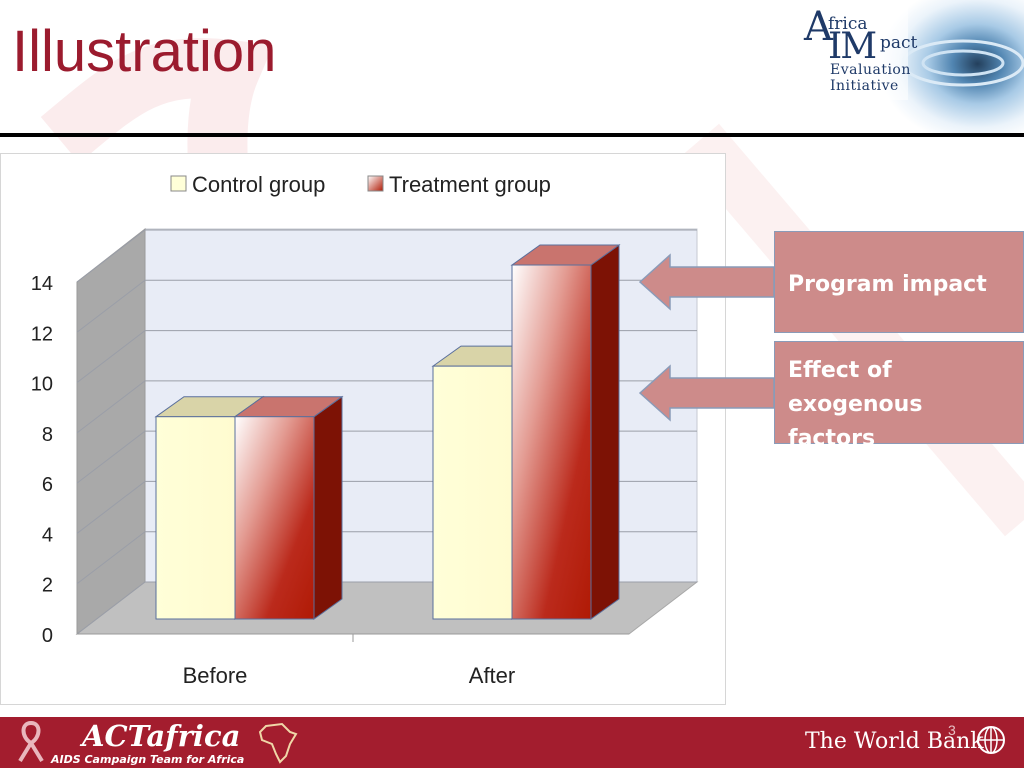 This screenshot has width=1024, height=768. Describe the element at coordinates (470, 184) in the screenshot. I see `legend-label: Treatment group` at that location.